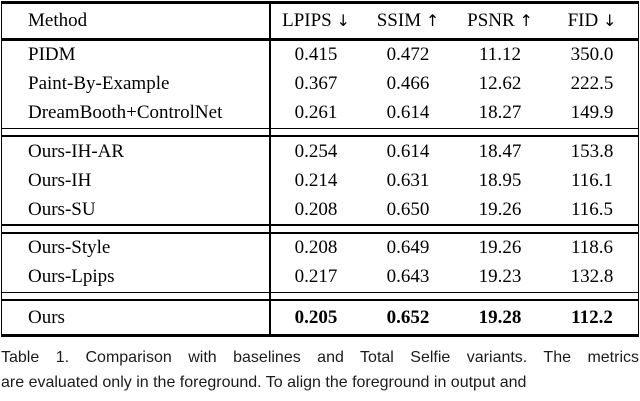 Image resolution: width=640 pixels, height=401 pixels. Describe the element at coordinates (408, 180) in the screenshot. I see `metric-value-ssim: 0.631` at that location.